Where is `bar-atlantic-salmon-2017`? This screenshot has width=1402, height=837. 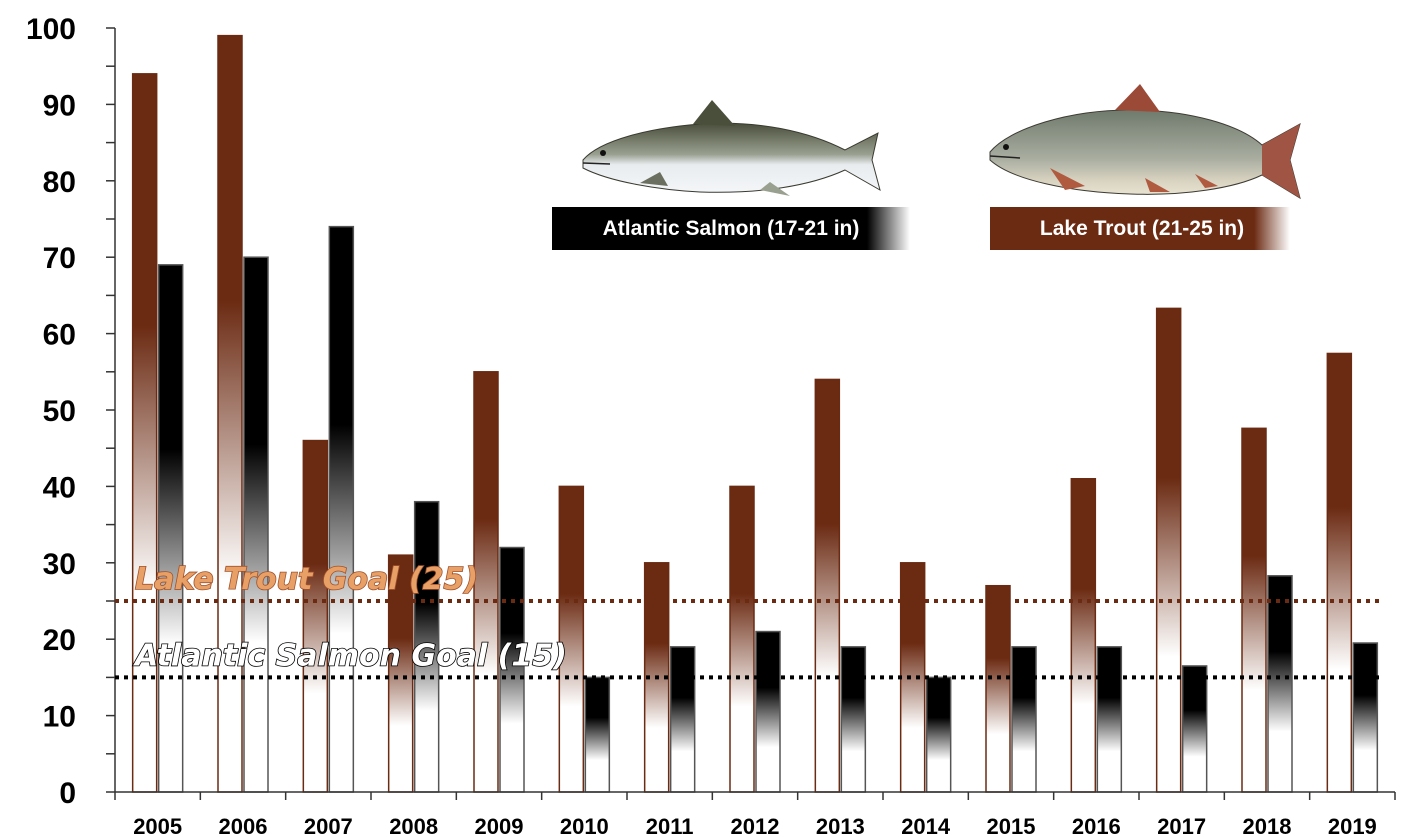 bar-atlantic-salmon-2017 is located at coordinates (1194, 729).